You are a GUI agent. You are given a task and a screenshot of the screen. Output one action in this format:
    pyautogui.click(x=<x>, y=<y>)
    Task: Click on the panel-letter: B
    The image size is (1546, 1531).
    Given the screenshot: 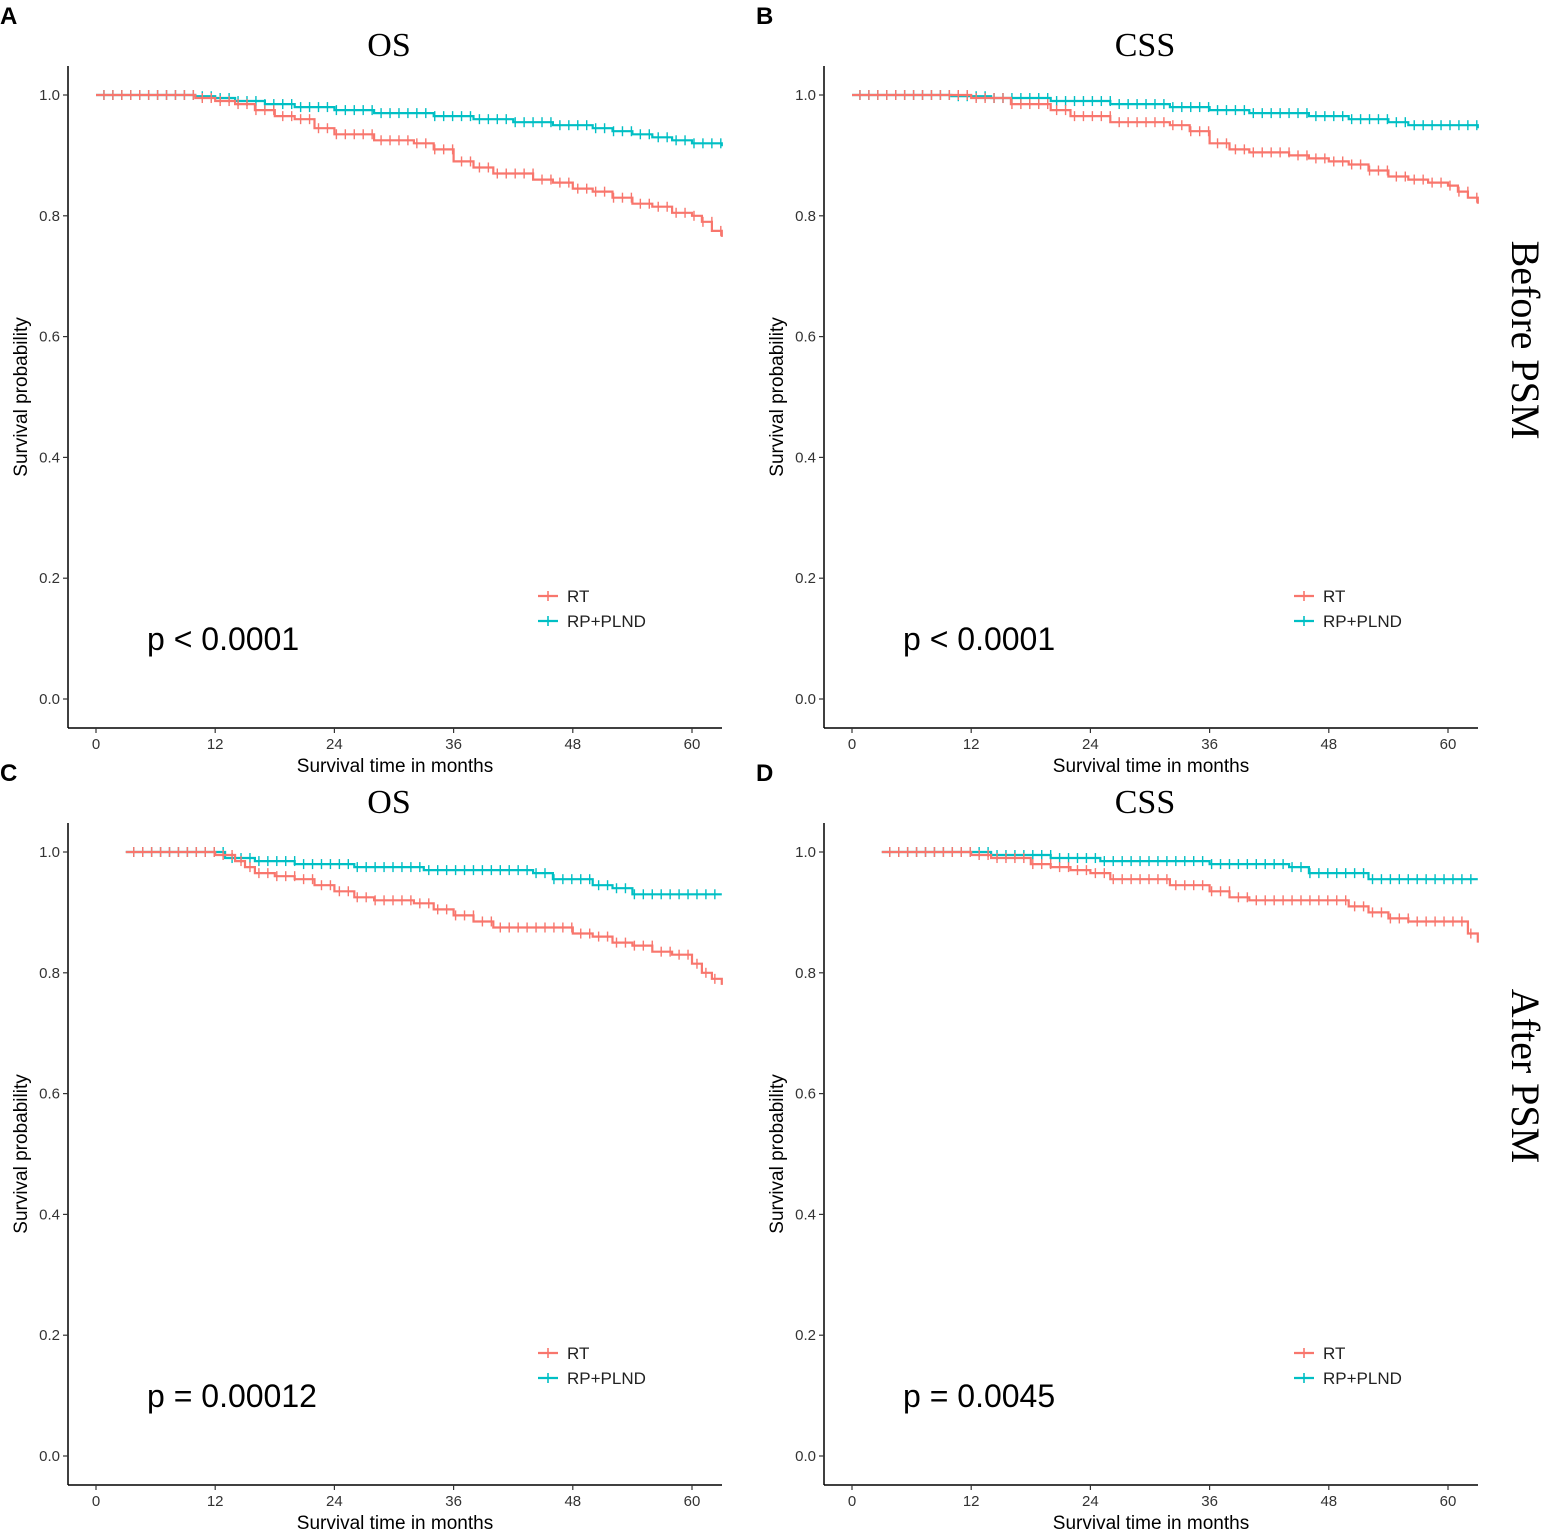 What is the action you would take?
    pyautogui.click(x=764, y=16)
    